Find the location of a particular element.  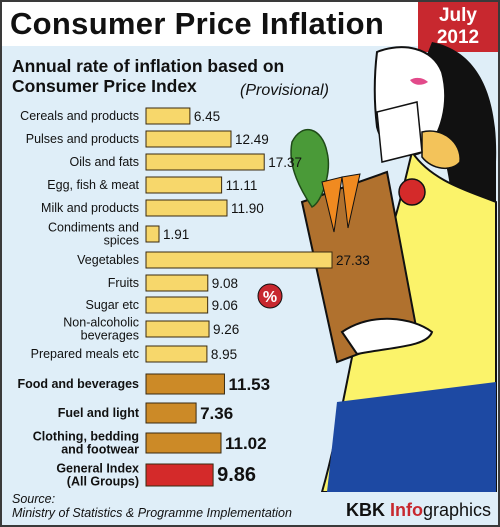

bread-shape is located at coordinates (441, 149).